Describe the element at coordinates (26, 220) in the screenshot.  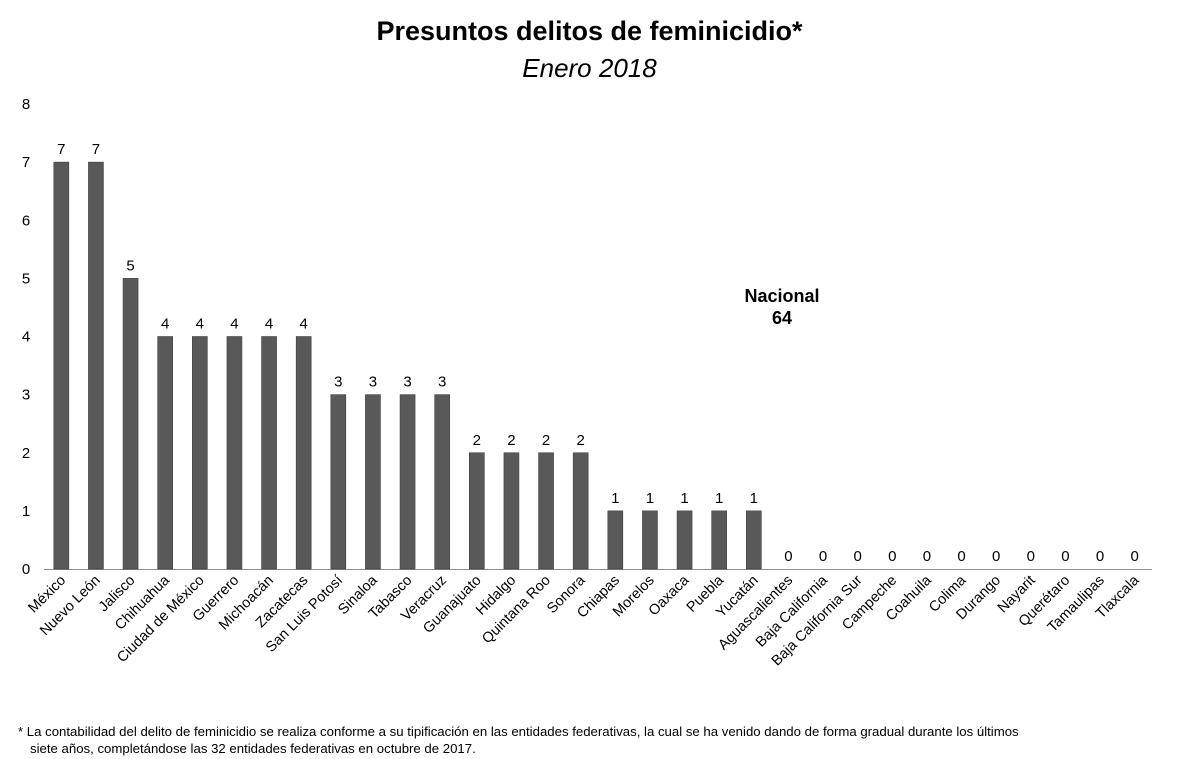
I see `y-tick-label: 6` at that location.